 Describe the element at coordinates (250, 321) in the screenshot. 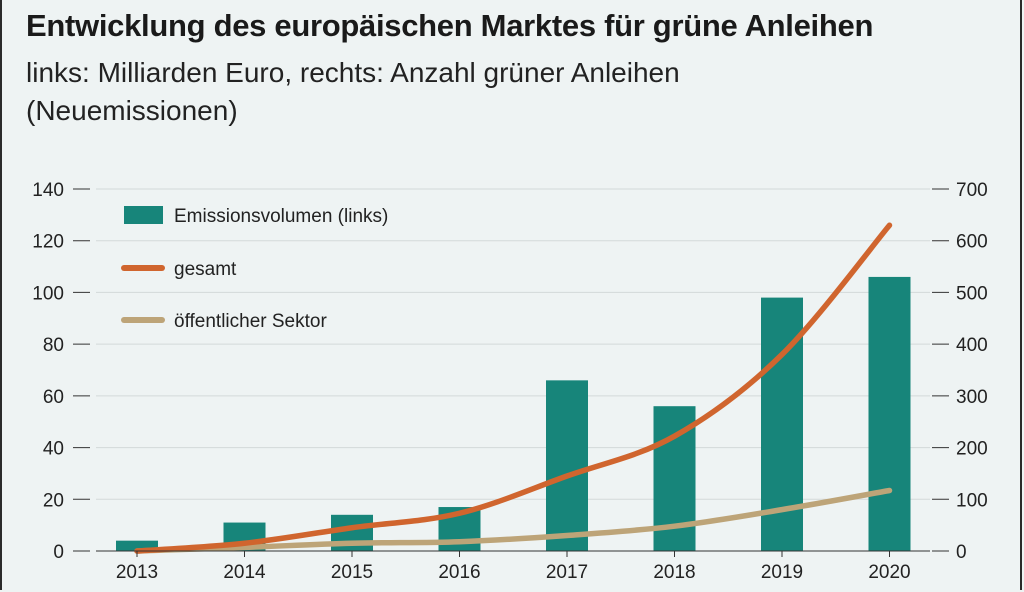

I see `legend-label-line: öffentlicher Sektor` at that location.